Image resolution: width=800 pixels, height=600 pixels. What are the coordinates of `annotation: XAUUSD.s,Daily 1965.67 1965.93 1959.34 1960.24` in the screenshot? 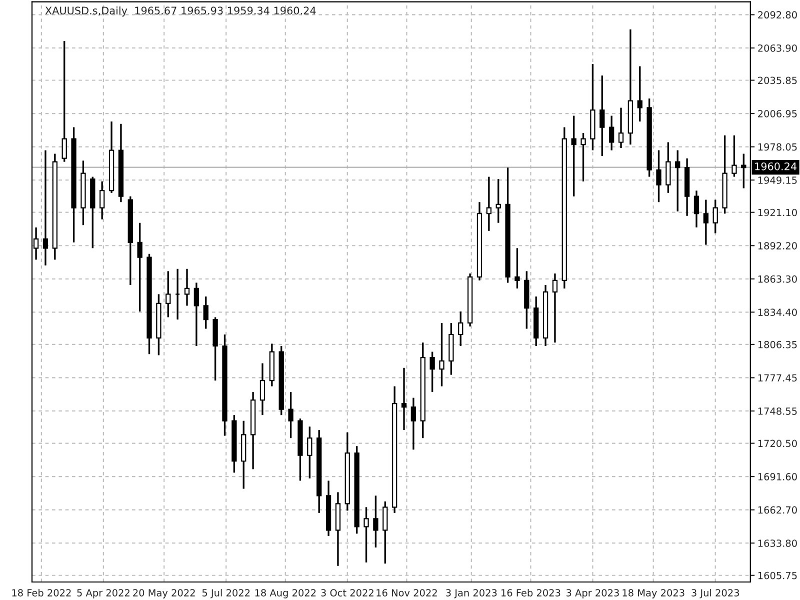 It's located at (180, 11).